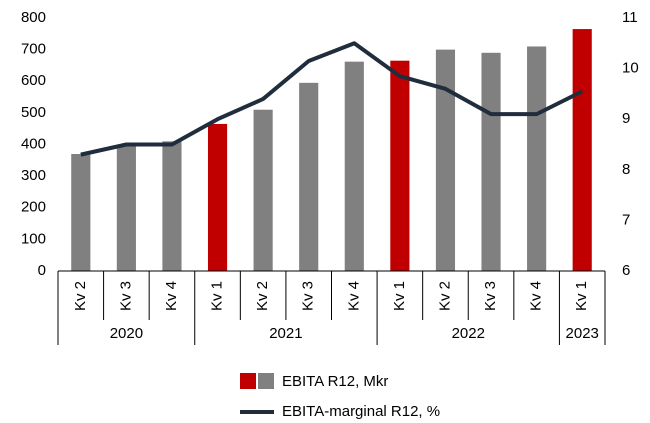 This screenshot has width=650, height=423. Describe the element at coordinates (626, 118) in the screenshot. I see `y2-tick-label: 9` at that location.